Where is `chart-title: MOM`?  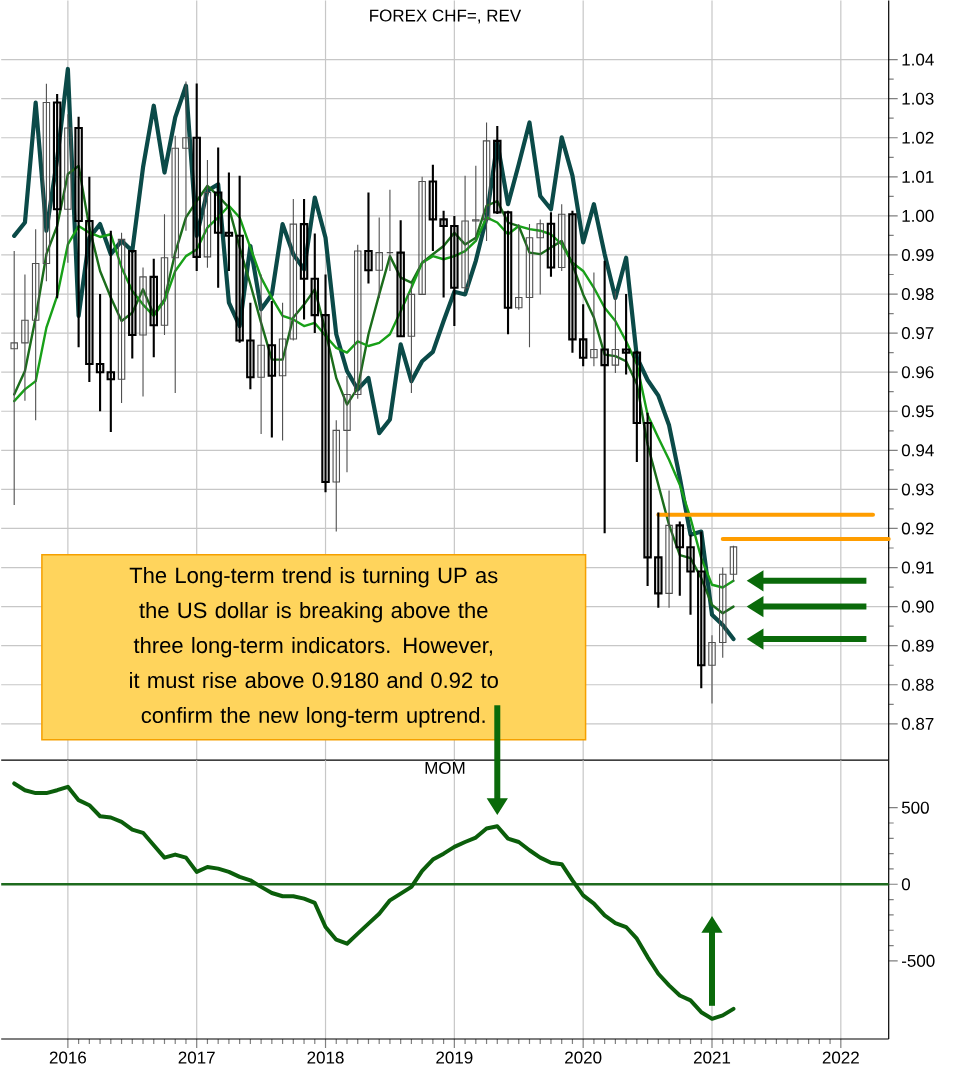 chart-title: MOM is located at coordinates (445, 767).